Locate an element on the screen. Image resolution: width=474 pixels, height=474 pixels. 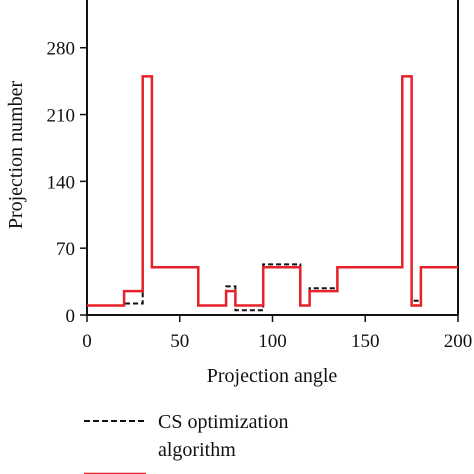
x-tick-label: 0 is located at coordinates (87, 341).